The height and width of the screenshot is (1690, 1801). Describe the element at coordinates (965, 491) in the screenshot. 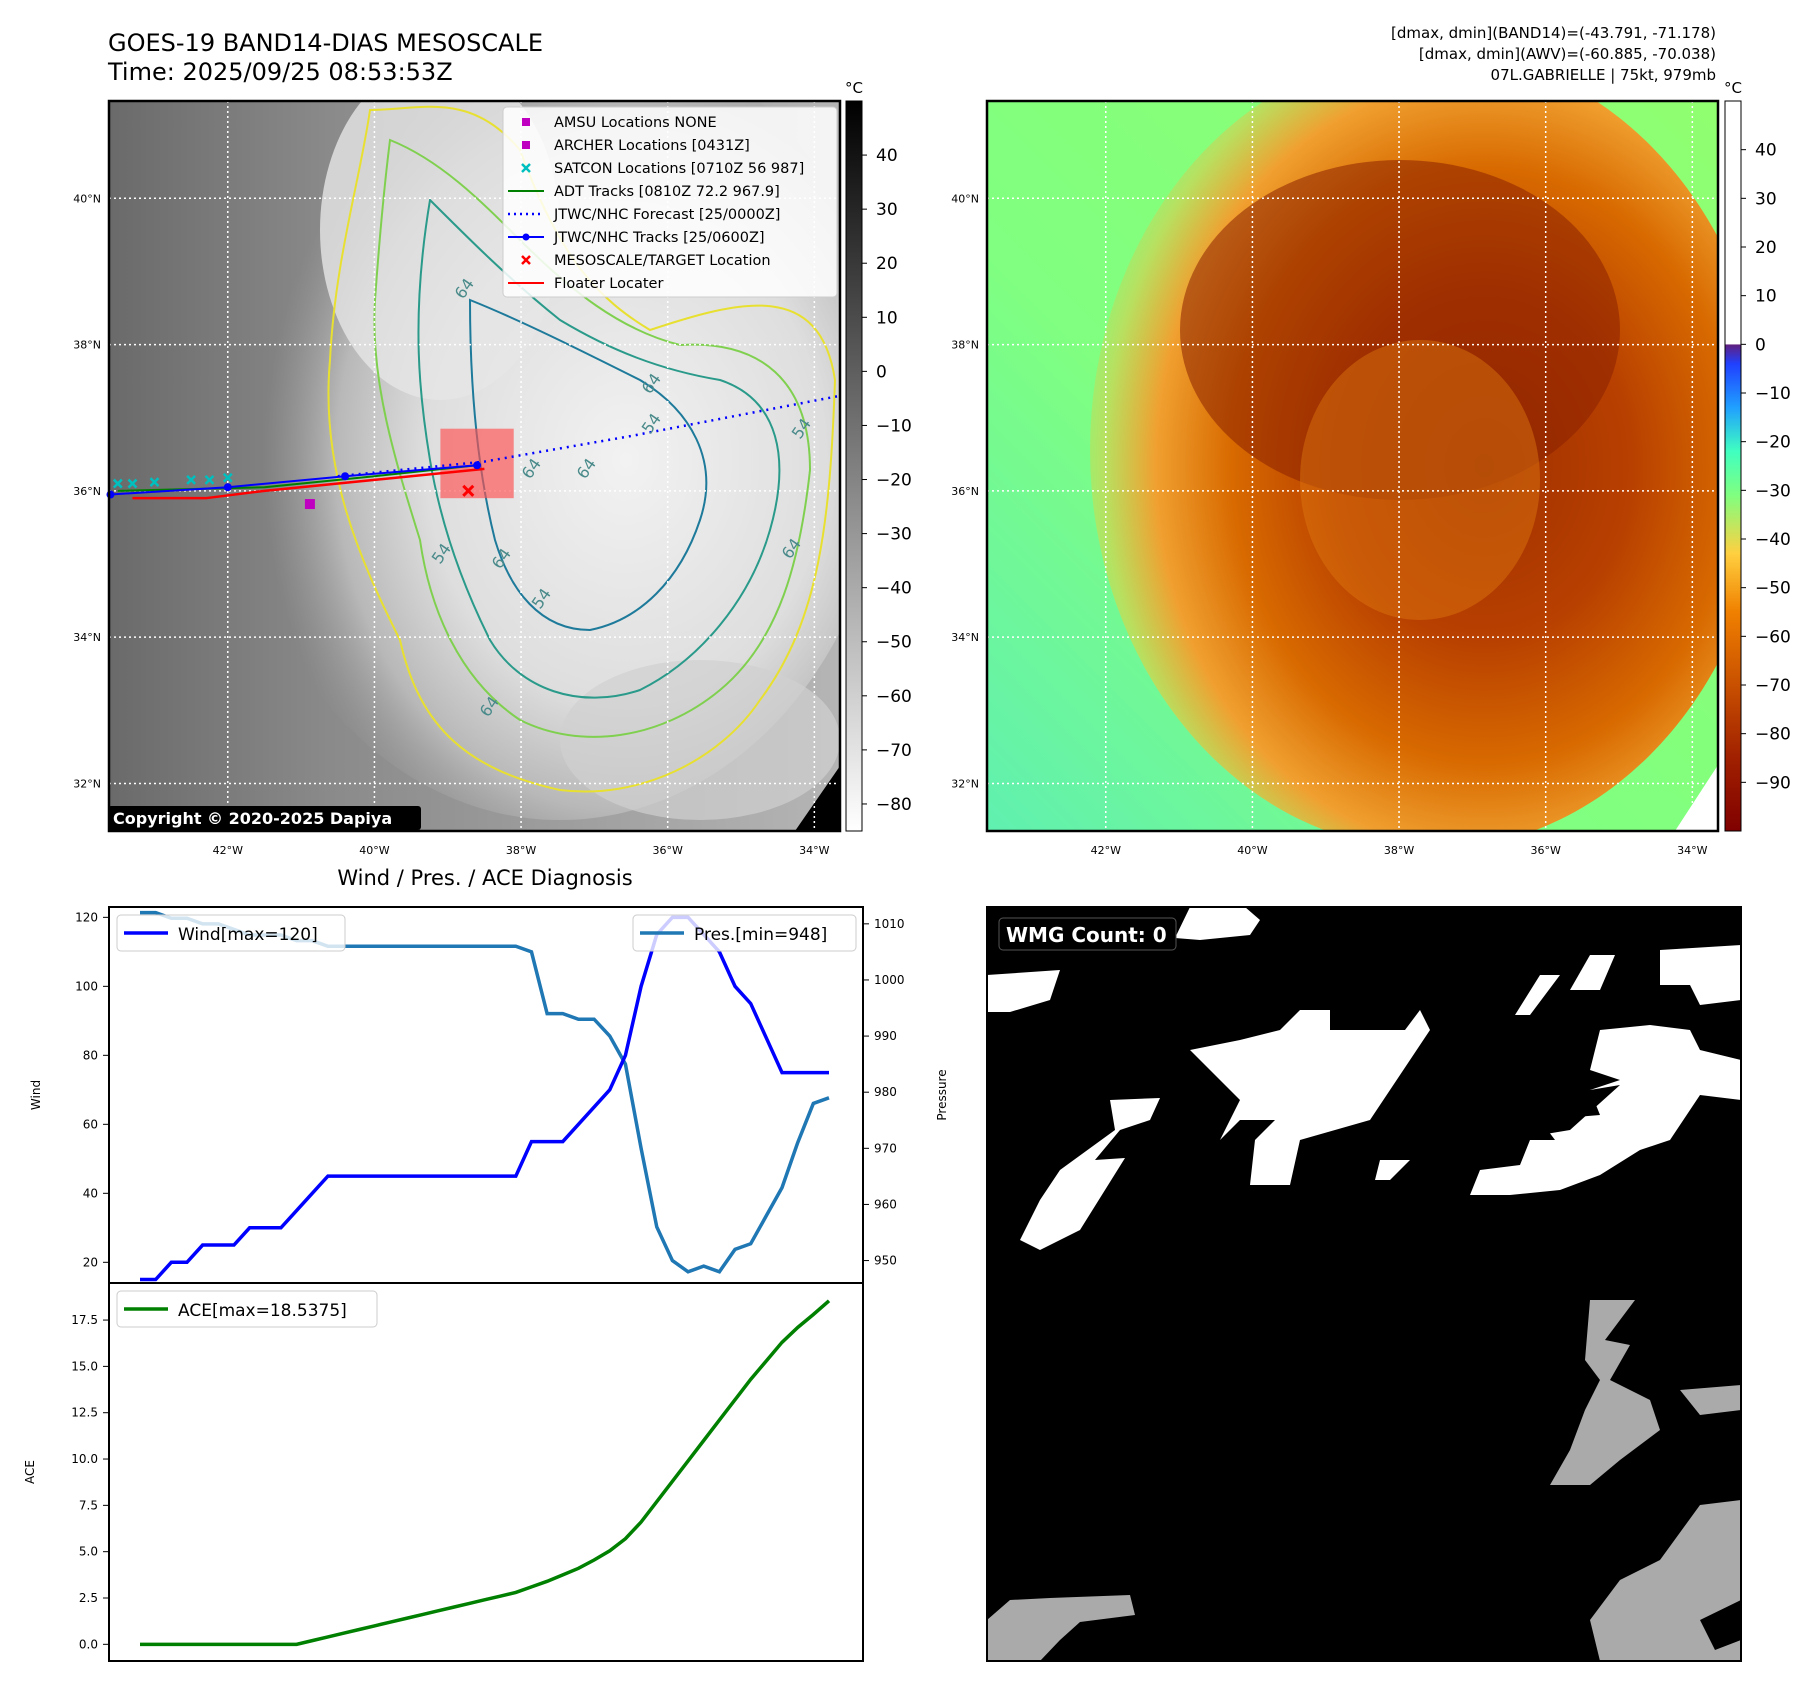

I see `awv-lat-labels: 40°N 38°N 36°N 34°N 32°N` at that location.